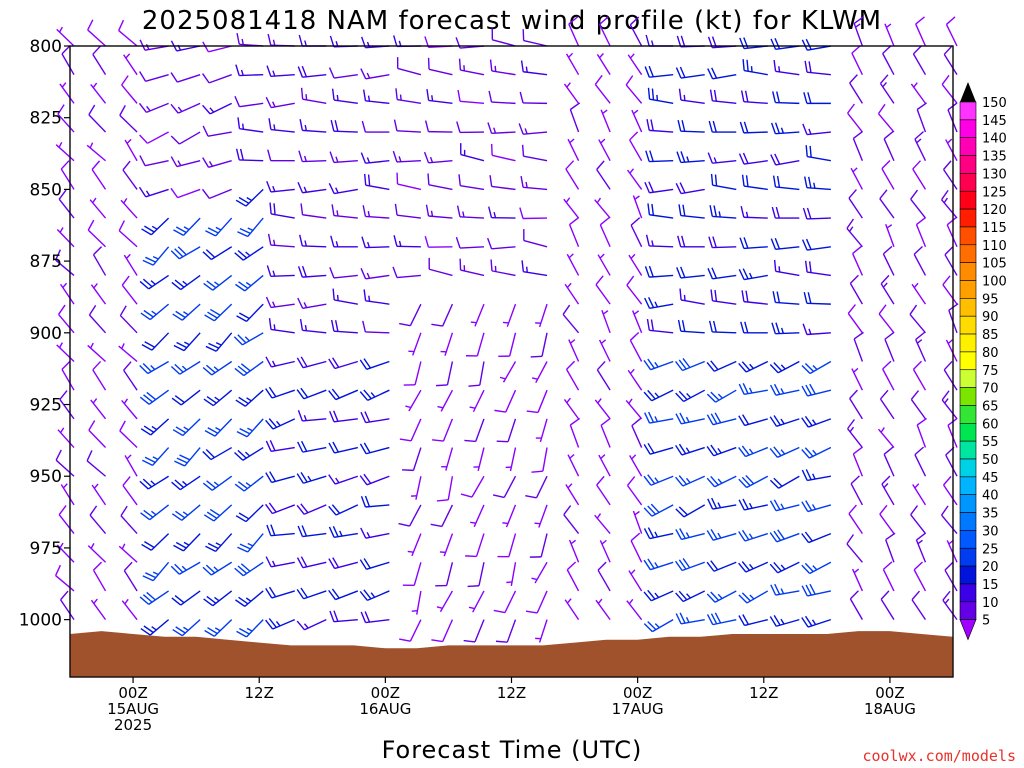  I want to click on y-axis: 800 825 850 875 900 925 950 975 1000, so click(44, 334).